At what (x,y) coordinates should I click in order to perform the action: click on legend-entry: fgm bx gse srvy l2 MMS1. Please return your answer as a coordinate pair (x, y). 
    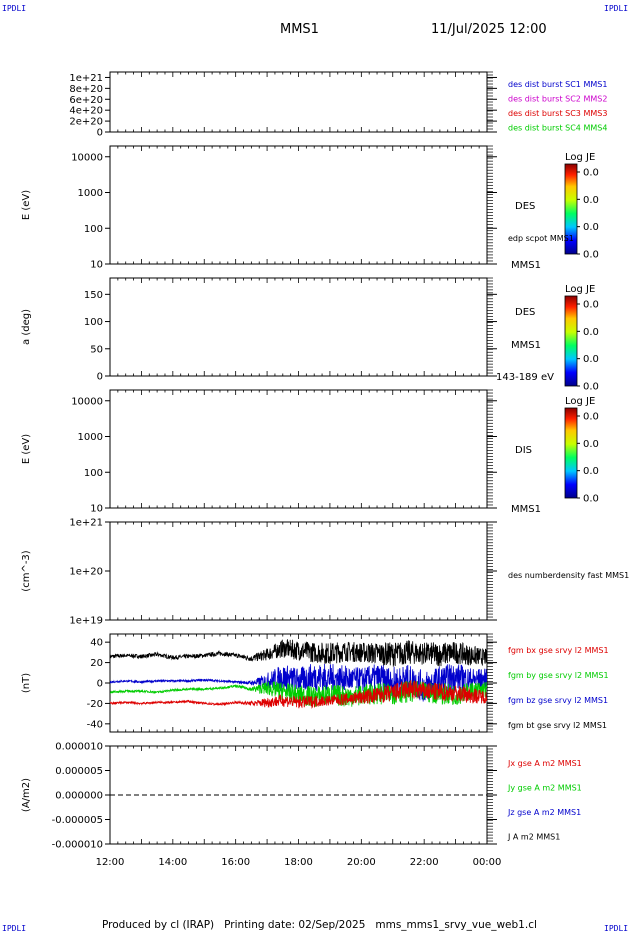
    Looking at the image, I should click on (558, 650).